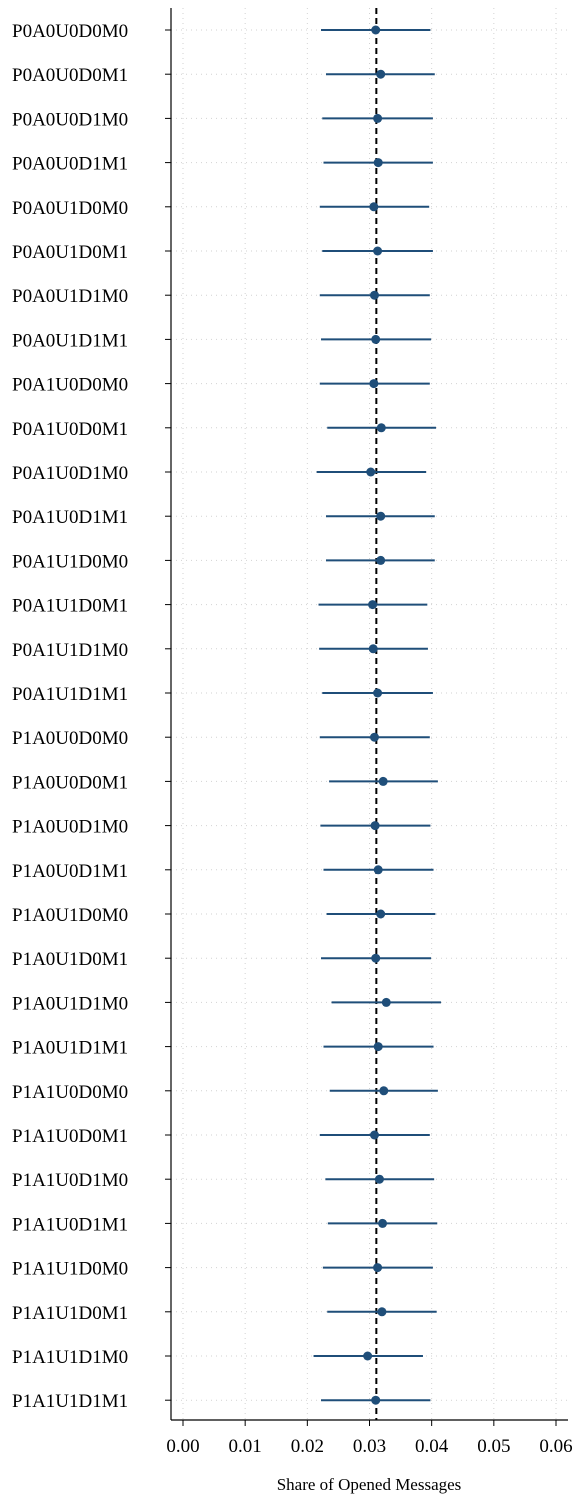 The width and height of the screenshot is (579, 1504). I want to click on y-tick-label-6: P0A0U1D1M0, so click(70, 296).